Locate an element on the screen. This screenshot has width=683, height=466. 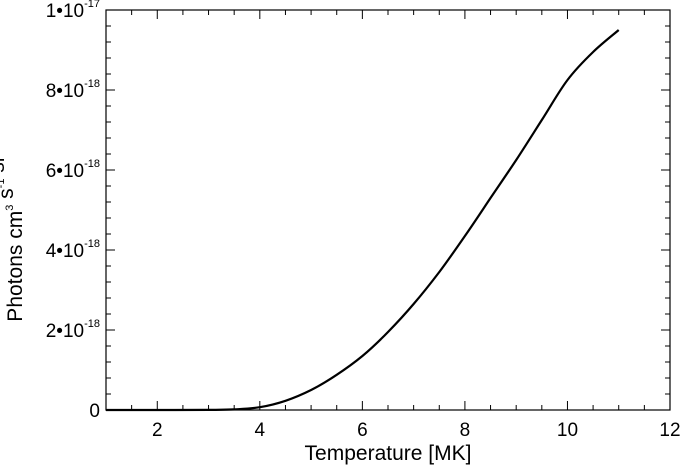
y-tick-label: 2•10-18 is located at coordinates (73, 330).